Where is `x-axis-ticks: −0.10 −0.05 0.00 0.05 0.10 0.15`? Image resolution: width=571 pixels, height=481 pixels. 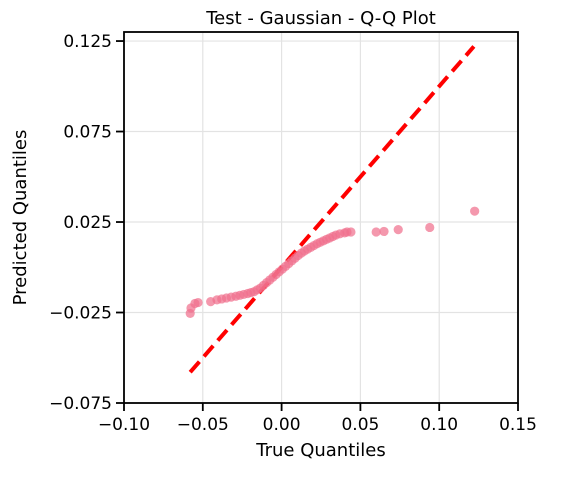 x-axis-ticks: −0.10 −0.05 0.00 0.05 0.10 0.15 is located at coordinates (317, 419).